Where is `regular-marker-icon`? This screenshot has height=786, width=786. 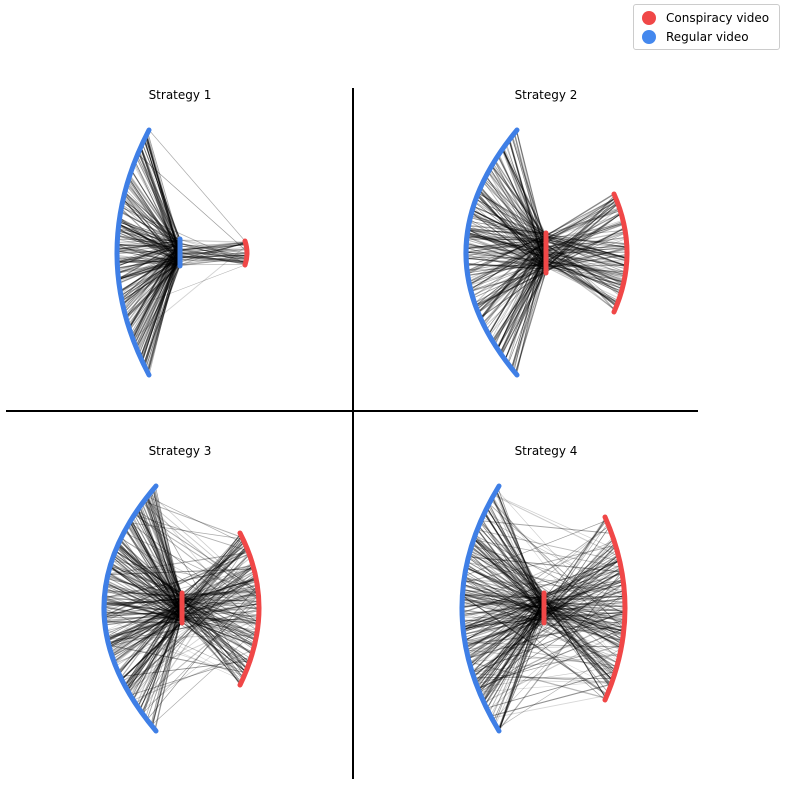 regular-marker-icon is located at coordinates (649, 37).